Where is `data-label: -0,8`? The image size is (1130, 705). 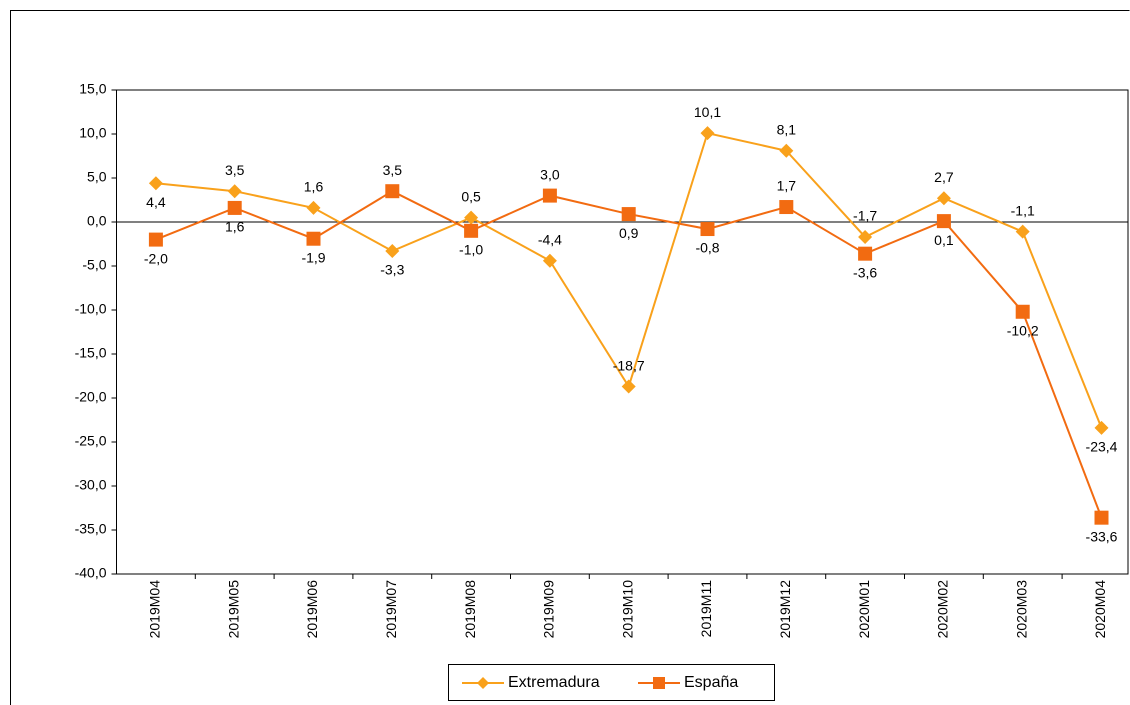 data-label: -0,8 is located at coordinates (707, 248).